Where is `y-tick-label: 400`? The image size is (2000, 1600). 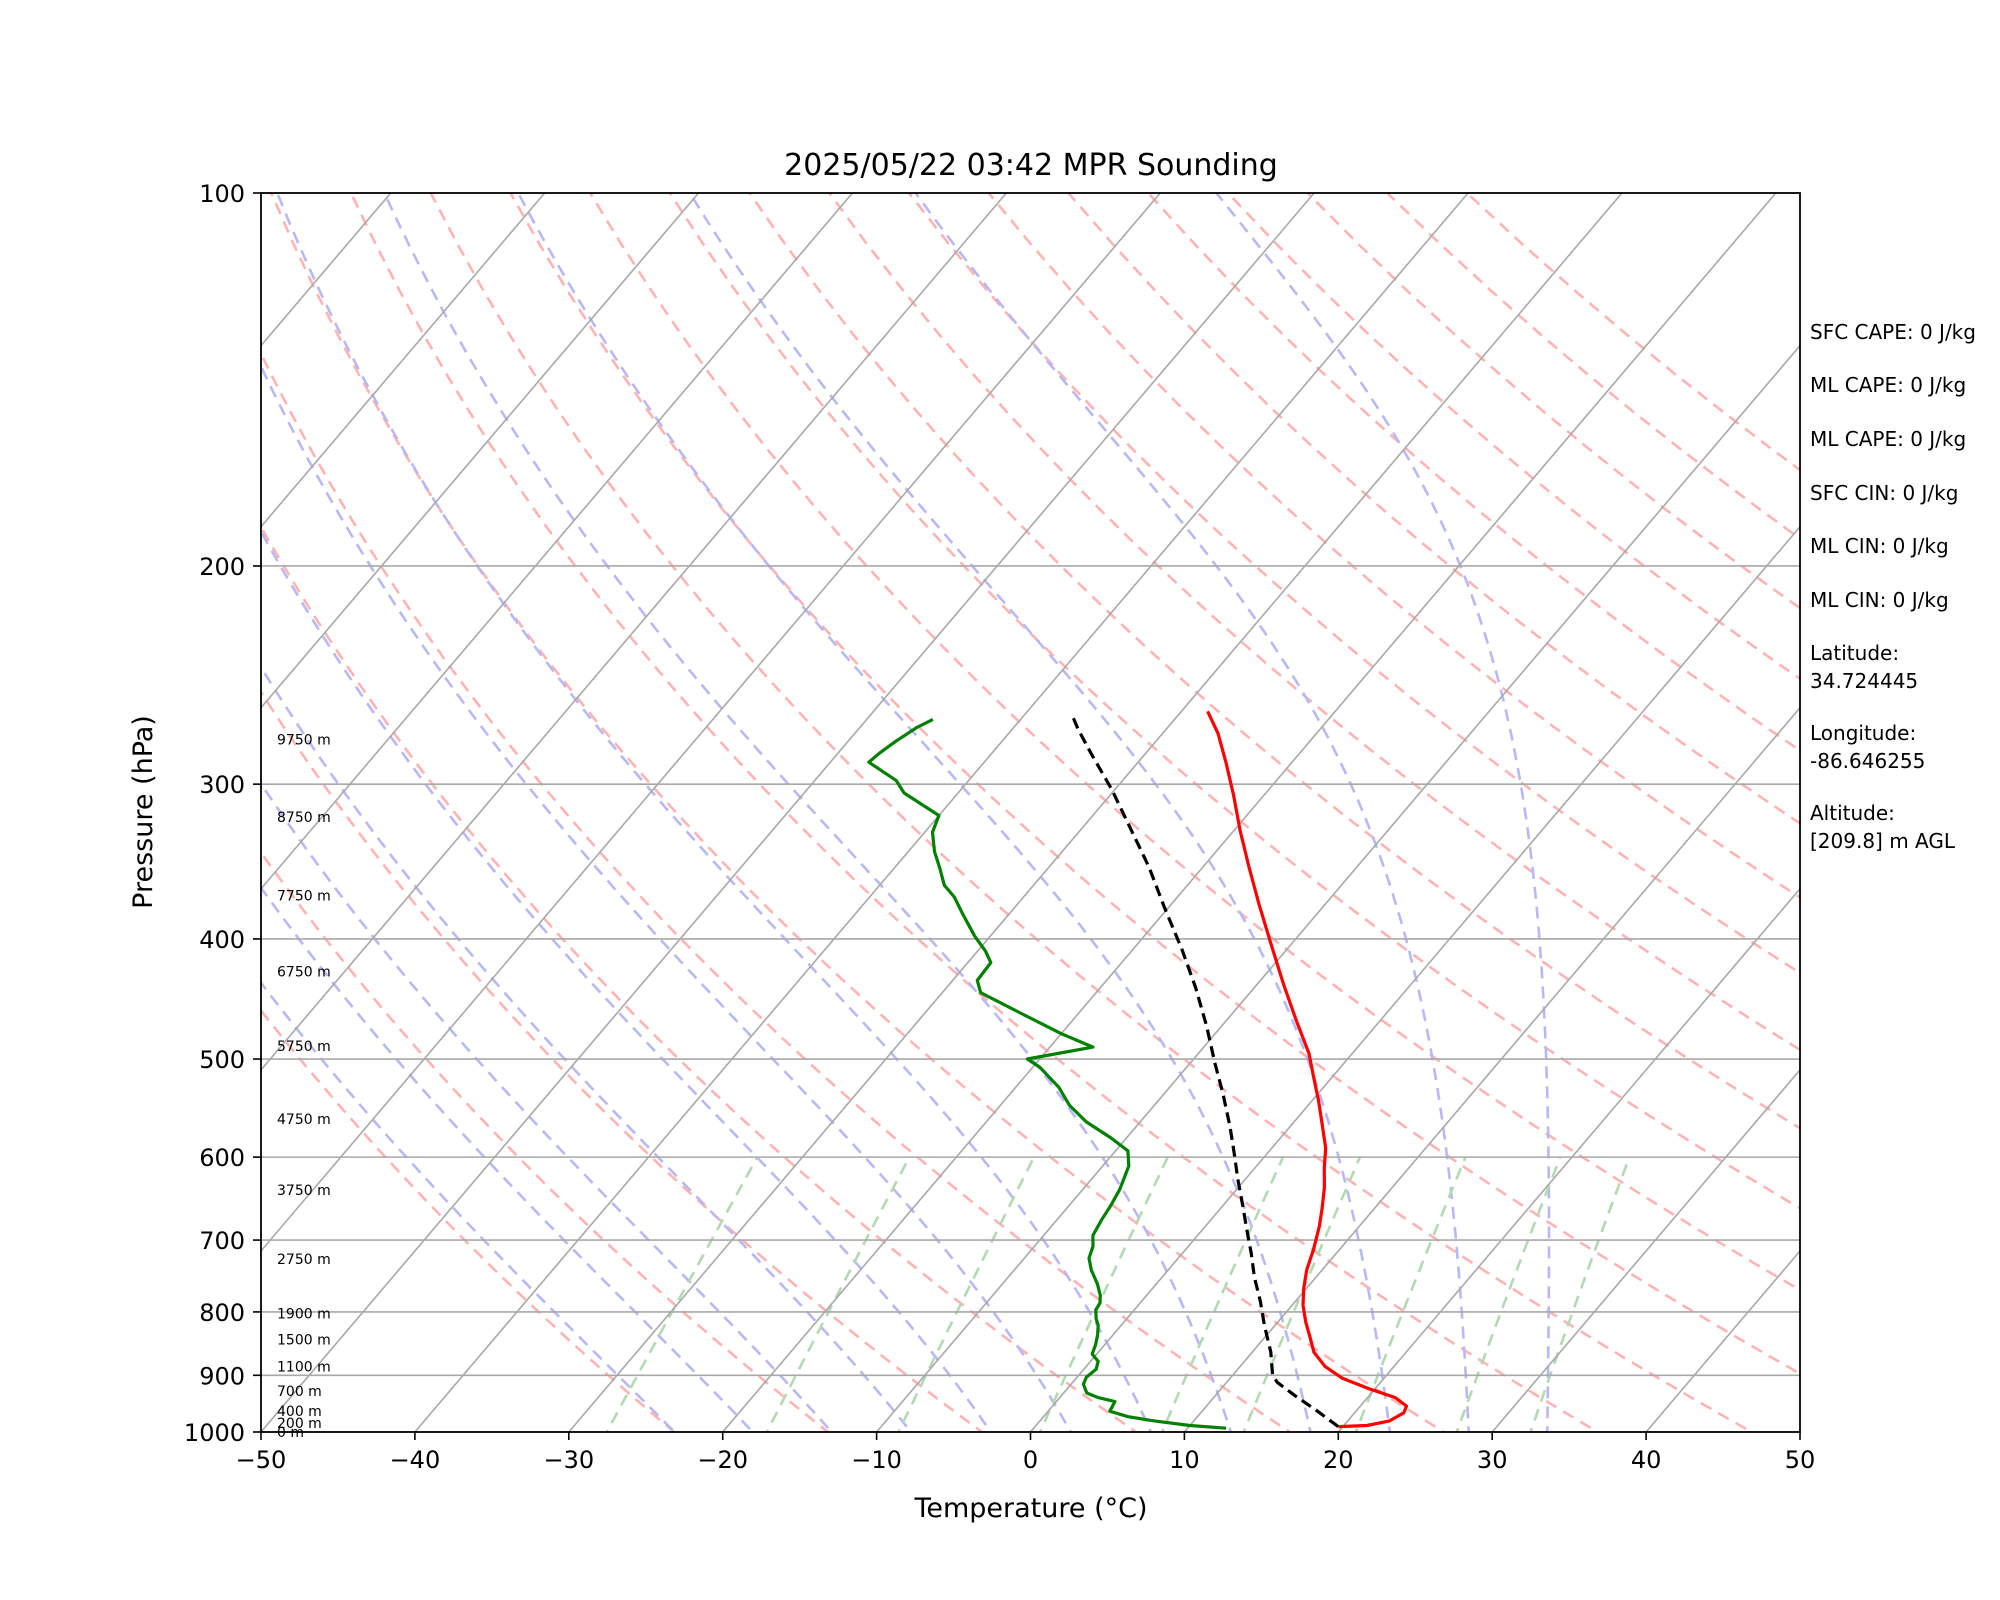 y-tick-label: 400 is located at coordinates (222, 940).